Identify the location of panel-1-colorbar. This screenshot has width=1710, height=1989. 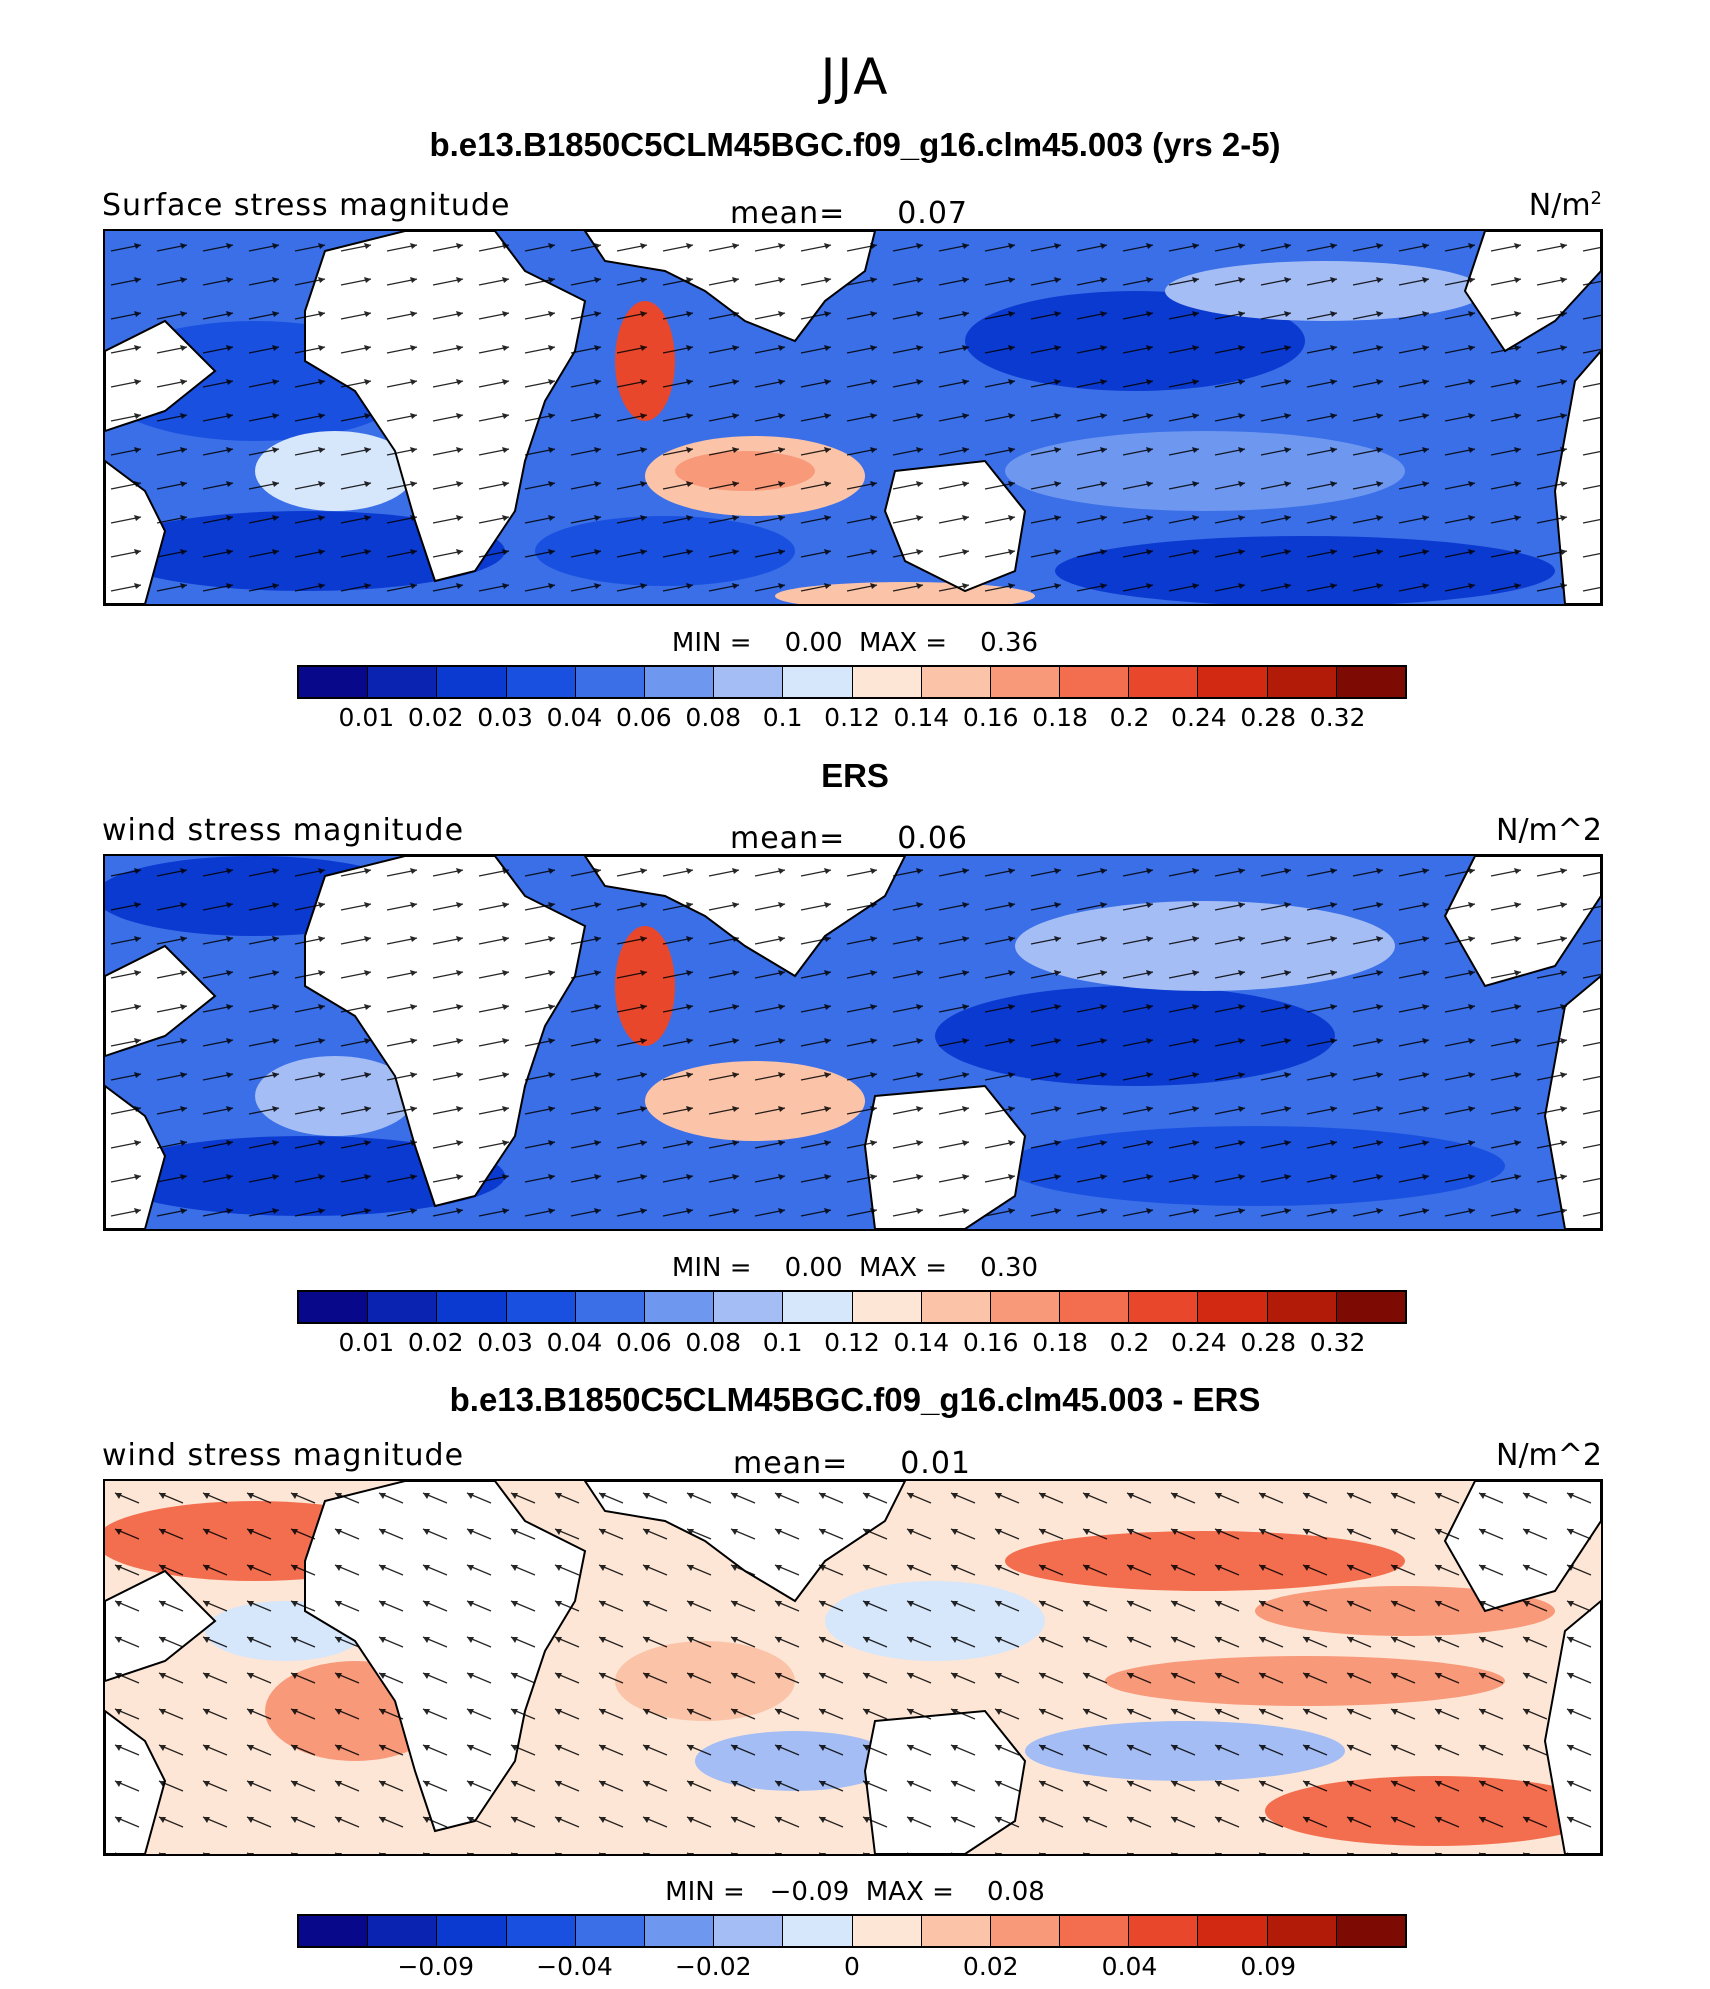
(852, 682).